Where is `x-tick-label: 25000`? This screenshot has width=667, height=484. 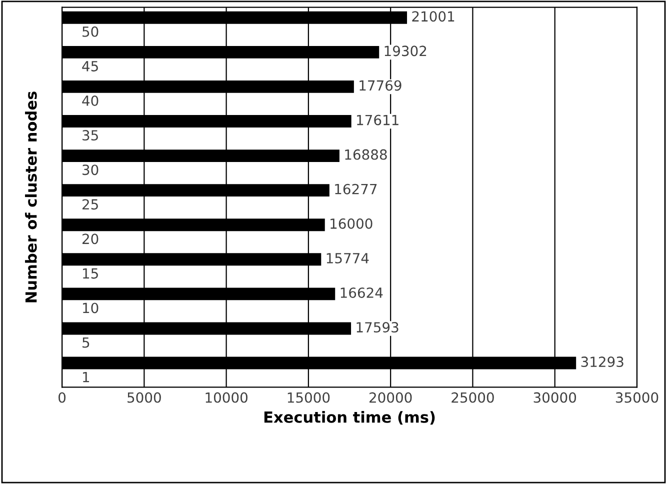
x-tick-label: 25000 is located at coordinates (473, 397).